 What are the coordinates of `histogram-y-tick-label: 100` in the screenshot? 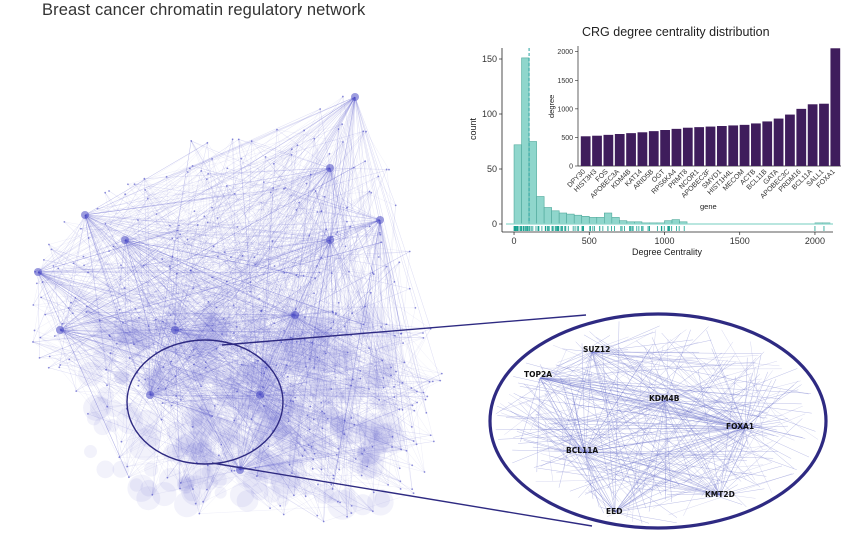 It's located at (489, 114).